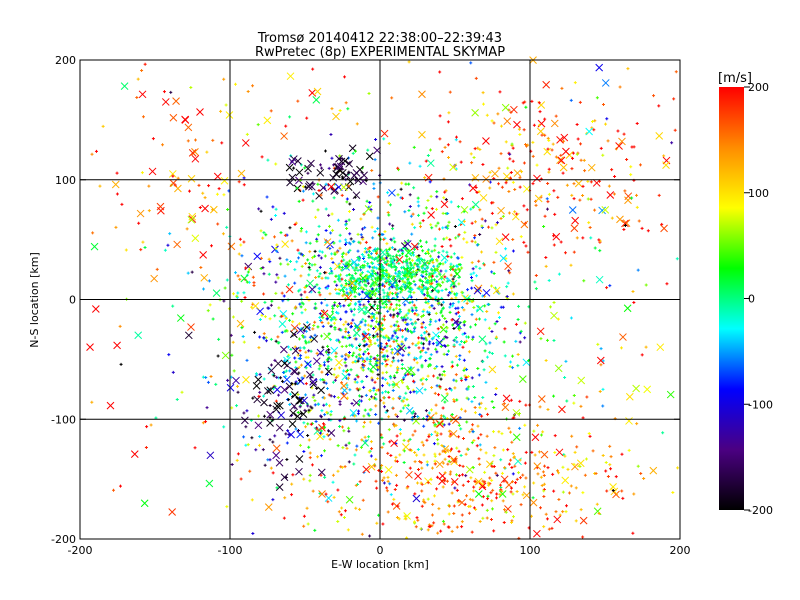 Image resolution: width=800 pixels, height=600 pixels. Describe the element at coordinates (758, 193) in the screenshot. I see `colorbar-tick-label: 100` at that location.